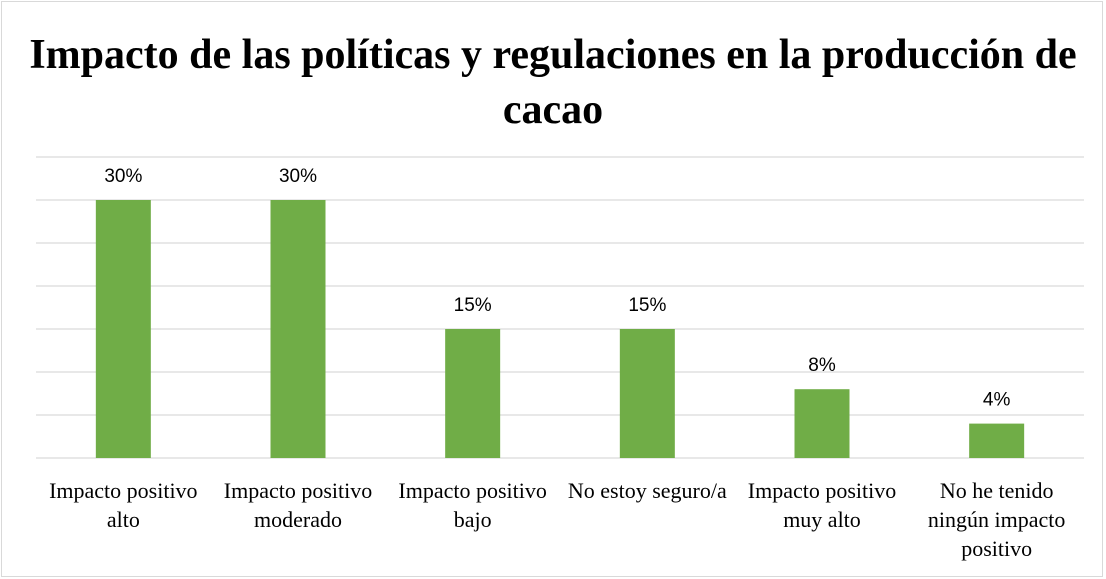  I want to click on data-label: 4%, so click(997, 400).